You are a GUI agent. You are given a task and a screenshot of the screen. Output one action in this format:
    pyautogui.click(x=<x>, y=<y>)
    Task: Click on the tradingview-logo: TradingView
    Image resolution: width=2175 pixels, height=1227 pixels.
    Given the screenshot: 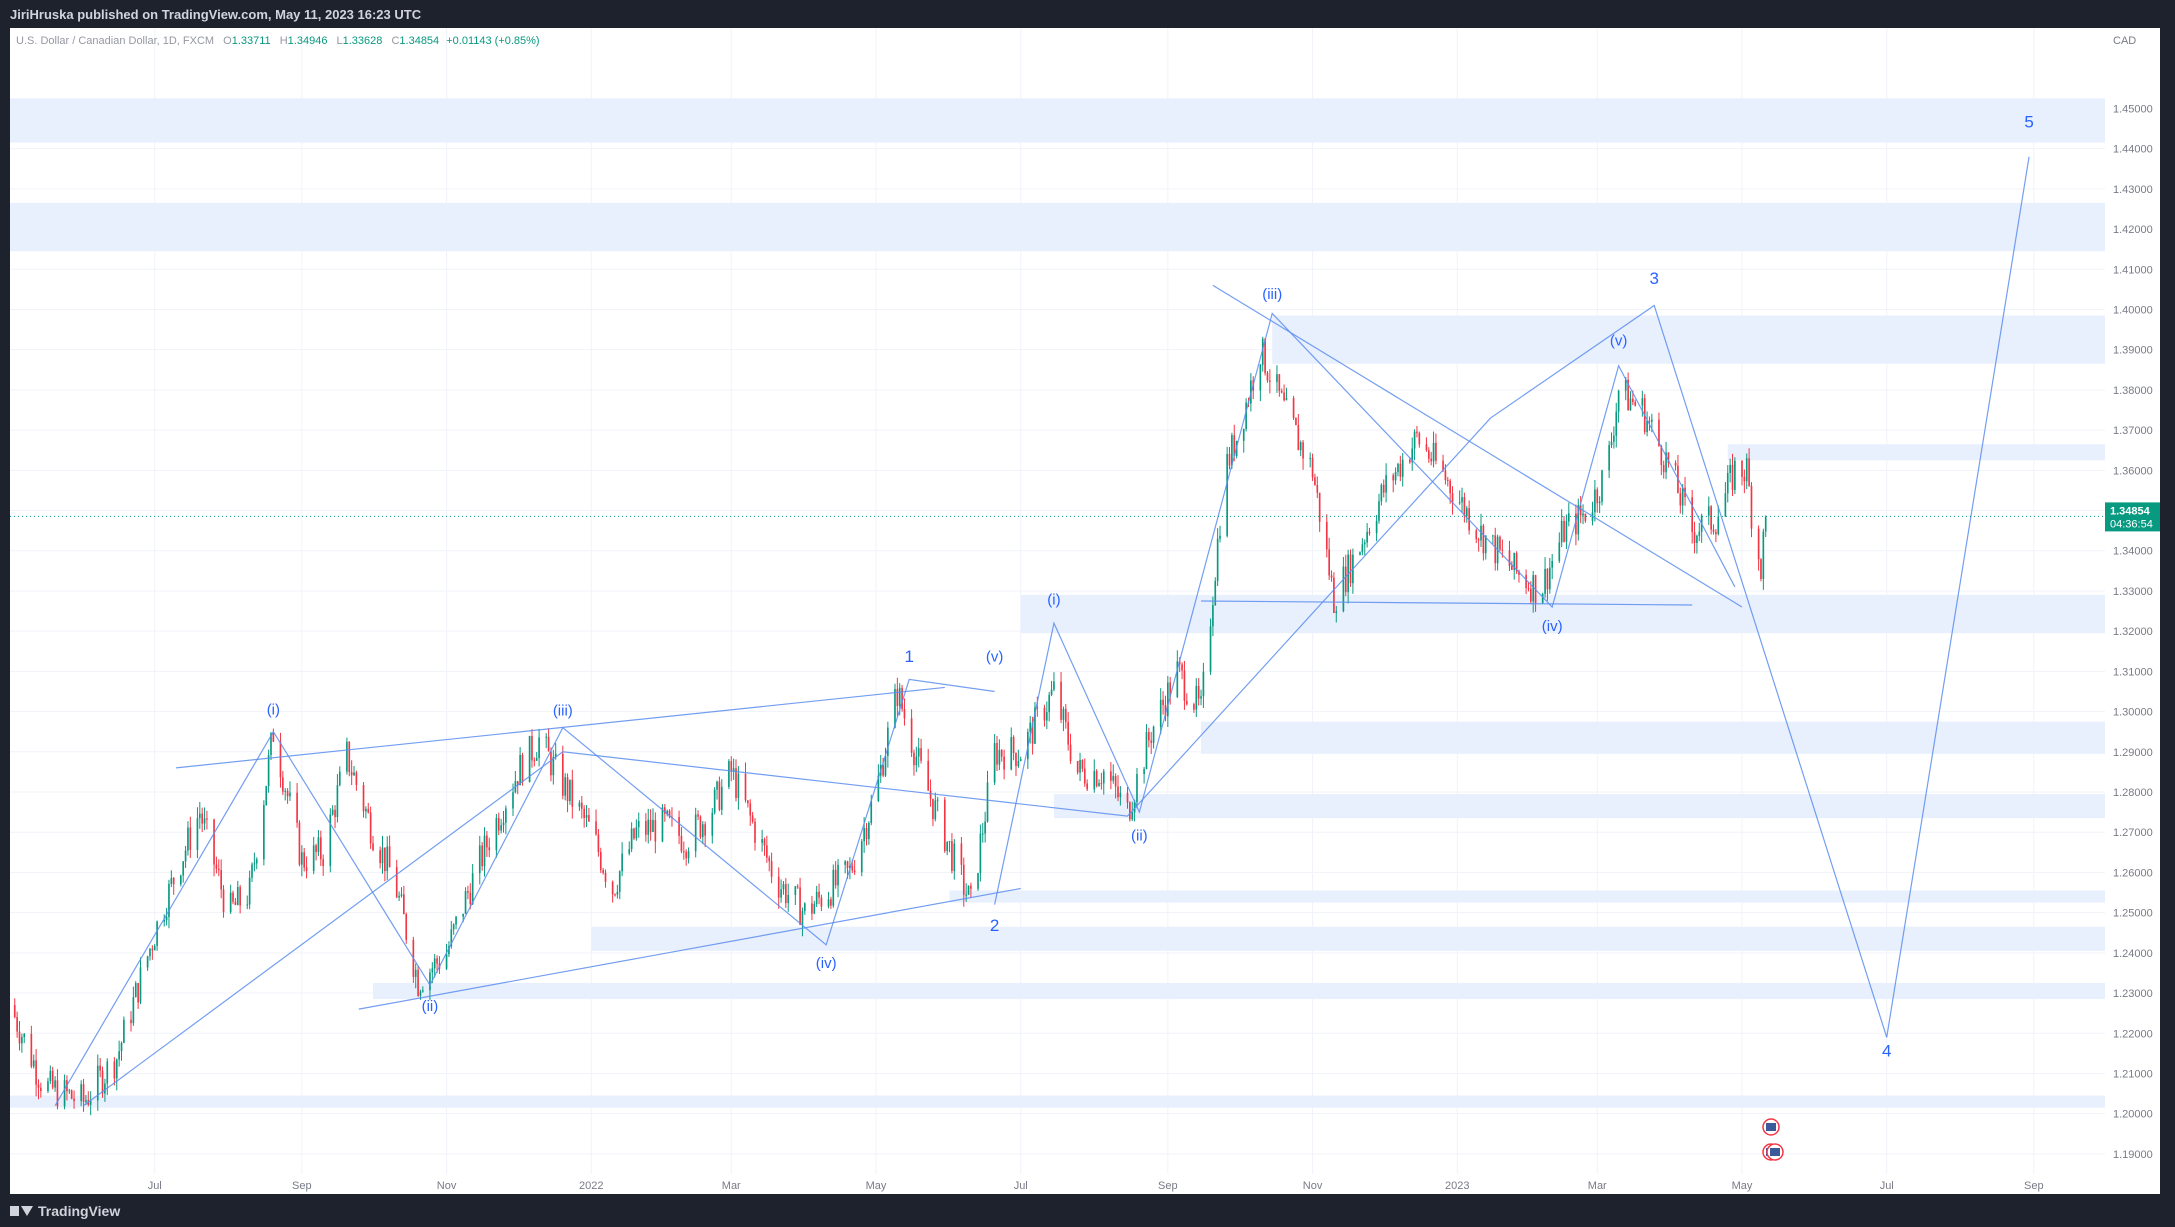 What is the action you would take?
    pyautogui.click(x=65, y=1211)
    